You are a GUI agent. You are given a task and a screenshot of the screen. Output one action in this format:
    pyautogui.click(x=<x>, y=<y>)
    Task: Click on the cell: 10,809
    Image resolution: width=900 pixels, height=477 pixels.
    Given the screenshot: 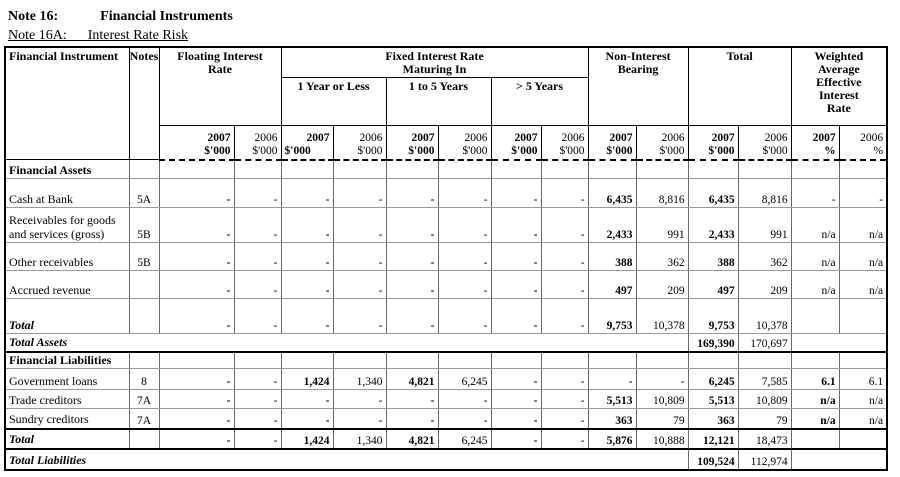 What is the action you would take?
    pyautogui.click(x=764, y=399)
    